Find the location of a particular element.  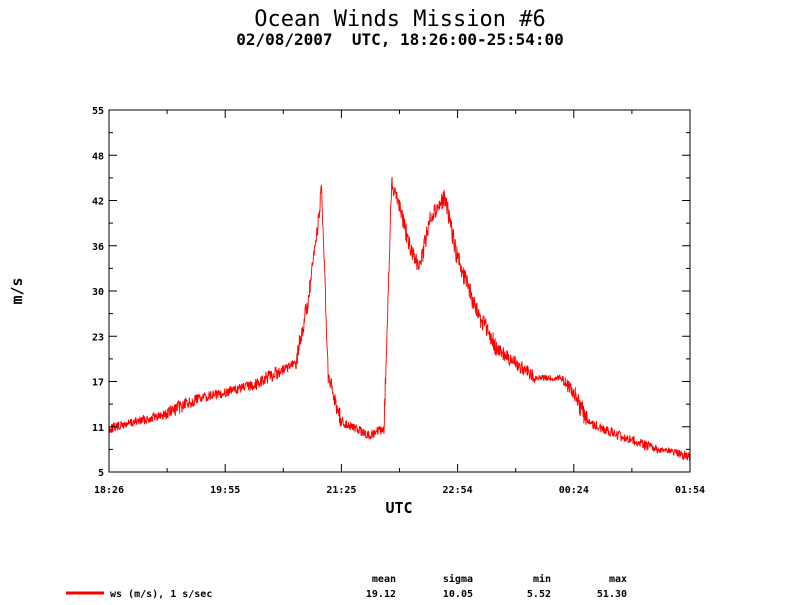

stat-value-min: 5.52 is located at coordinates (539, 594).